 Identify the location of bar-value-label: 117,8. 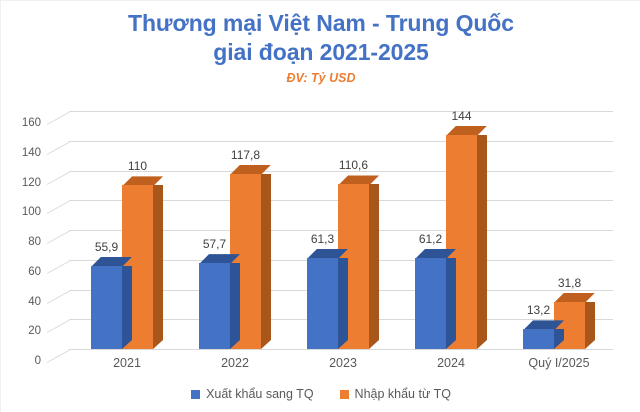
(245, 154).